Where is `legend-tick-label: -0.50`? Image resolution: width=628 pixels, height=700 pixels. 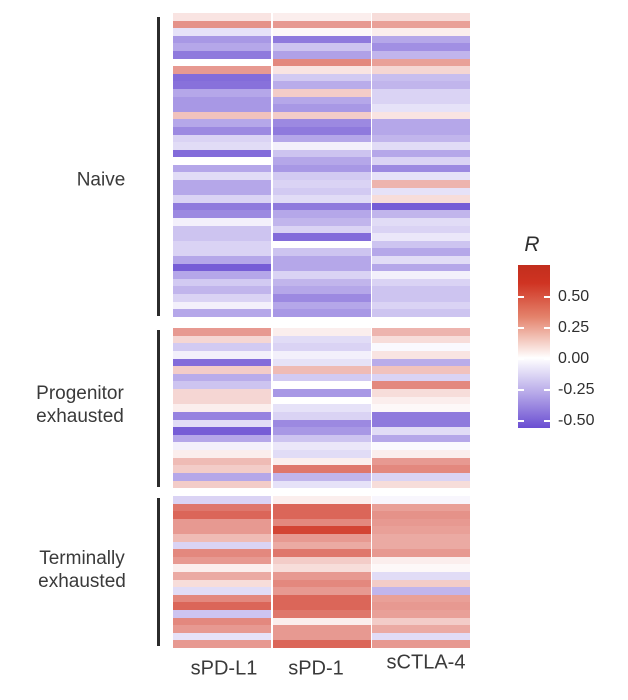
legend-tick-label: -0.50 is located at coordinates (576, 420).